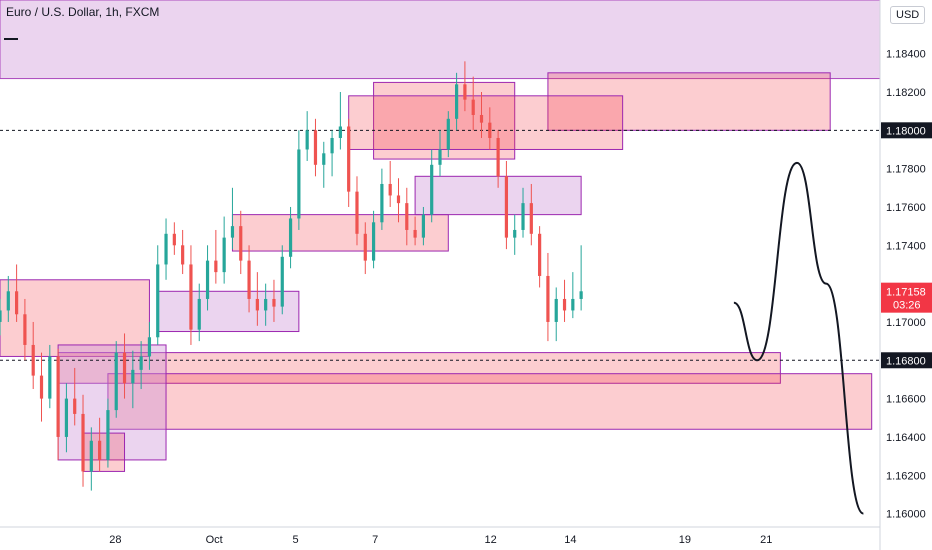 The width and height of the screenshot is (932, 550). I want to click on countdown-label: 03:26, so click(907, 306).